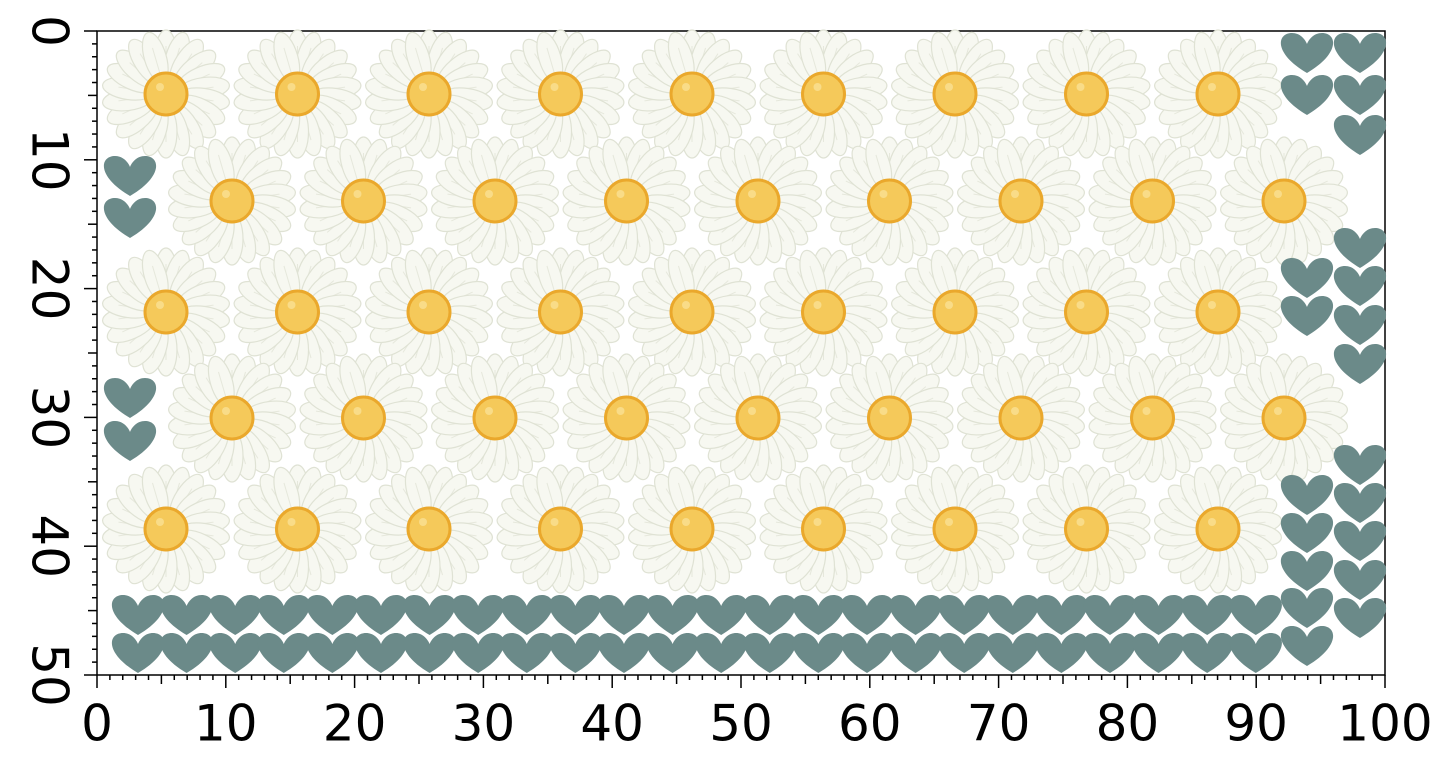 Image resolution: width=1445 pixels, height=774 pixels. What do you see at coordinates (870, 724) in the screenshot?
I see `x-tick-label: 60` at bounding box center [870, 724].